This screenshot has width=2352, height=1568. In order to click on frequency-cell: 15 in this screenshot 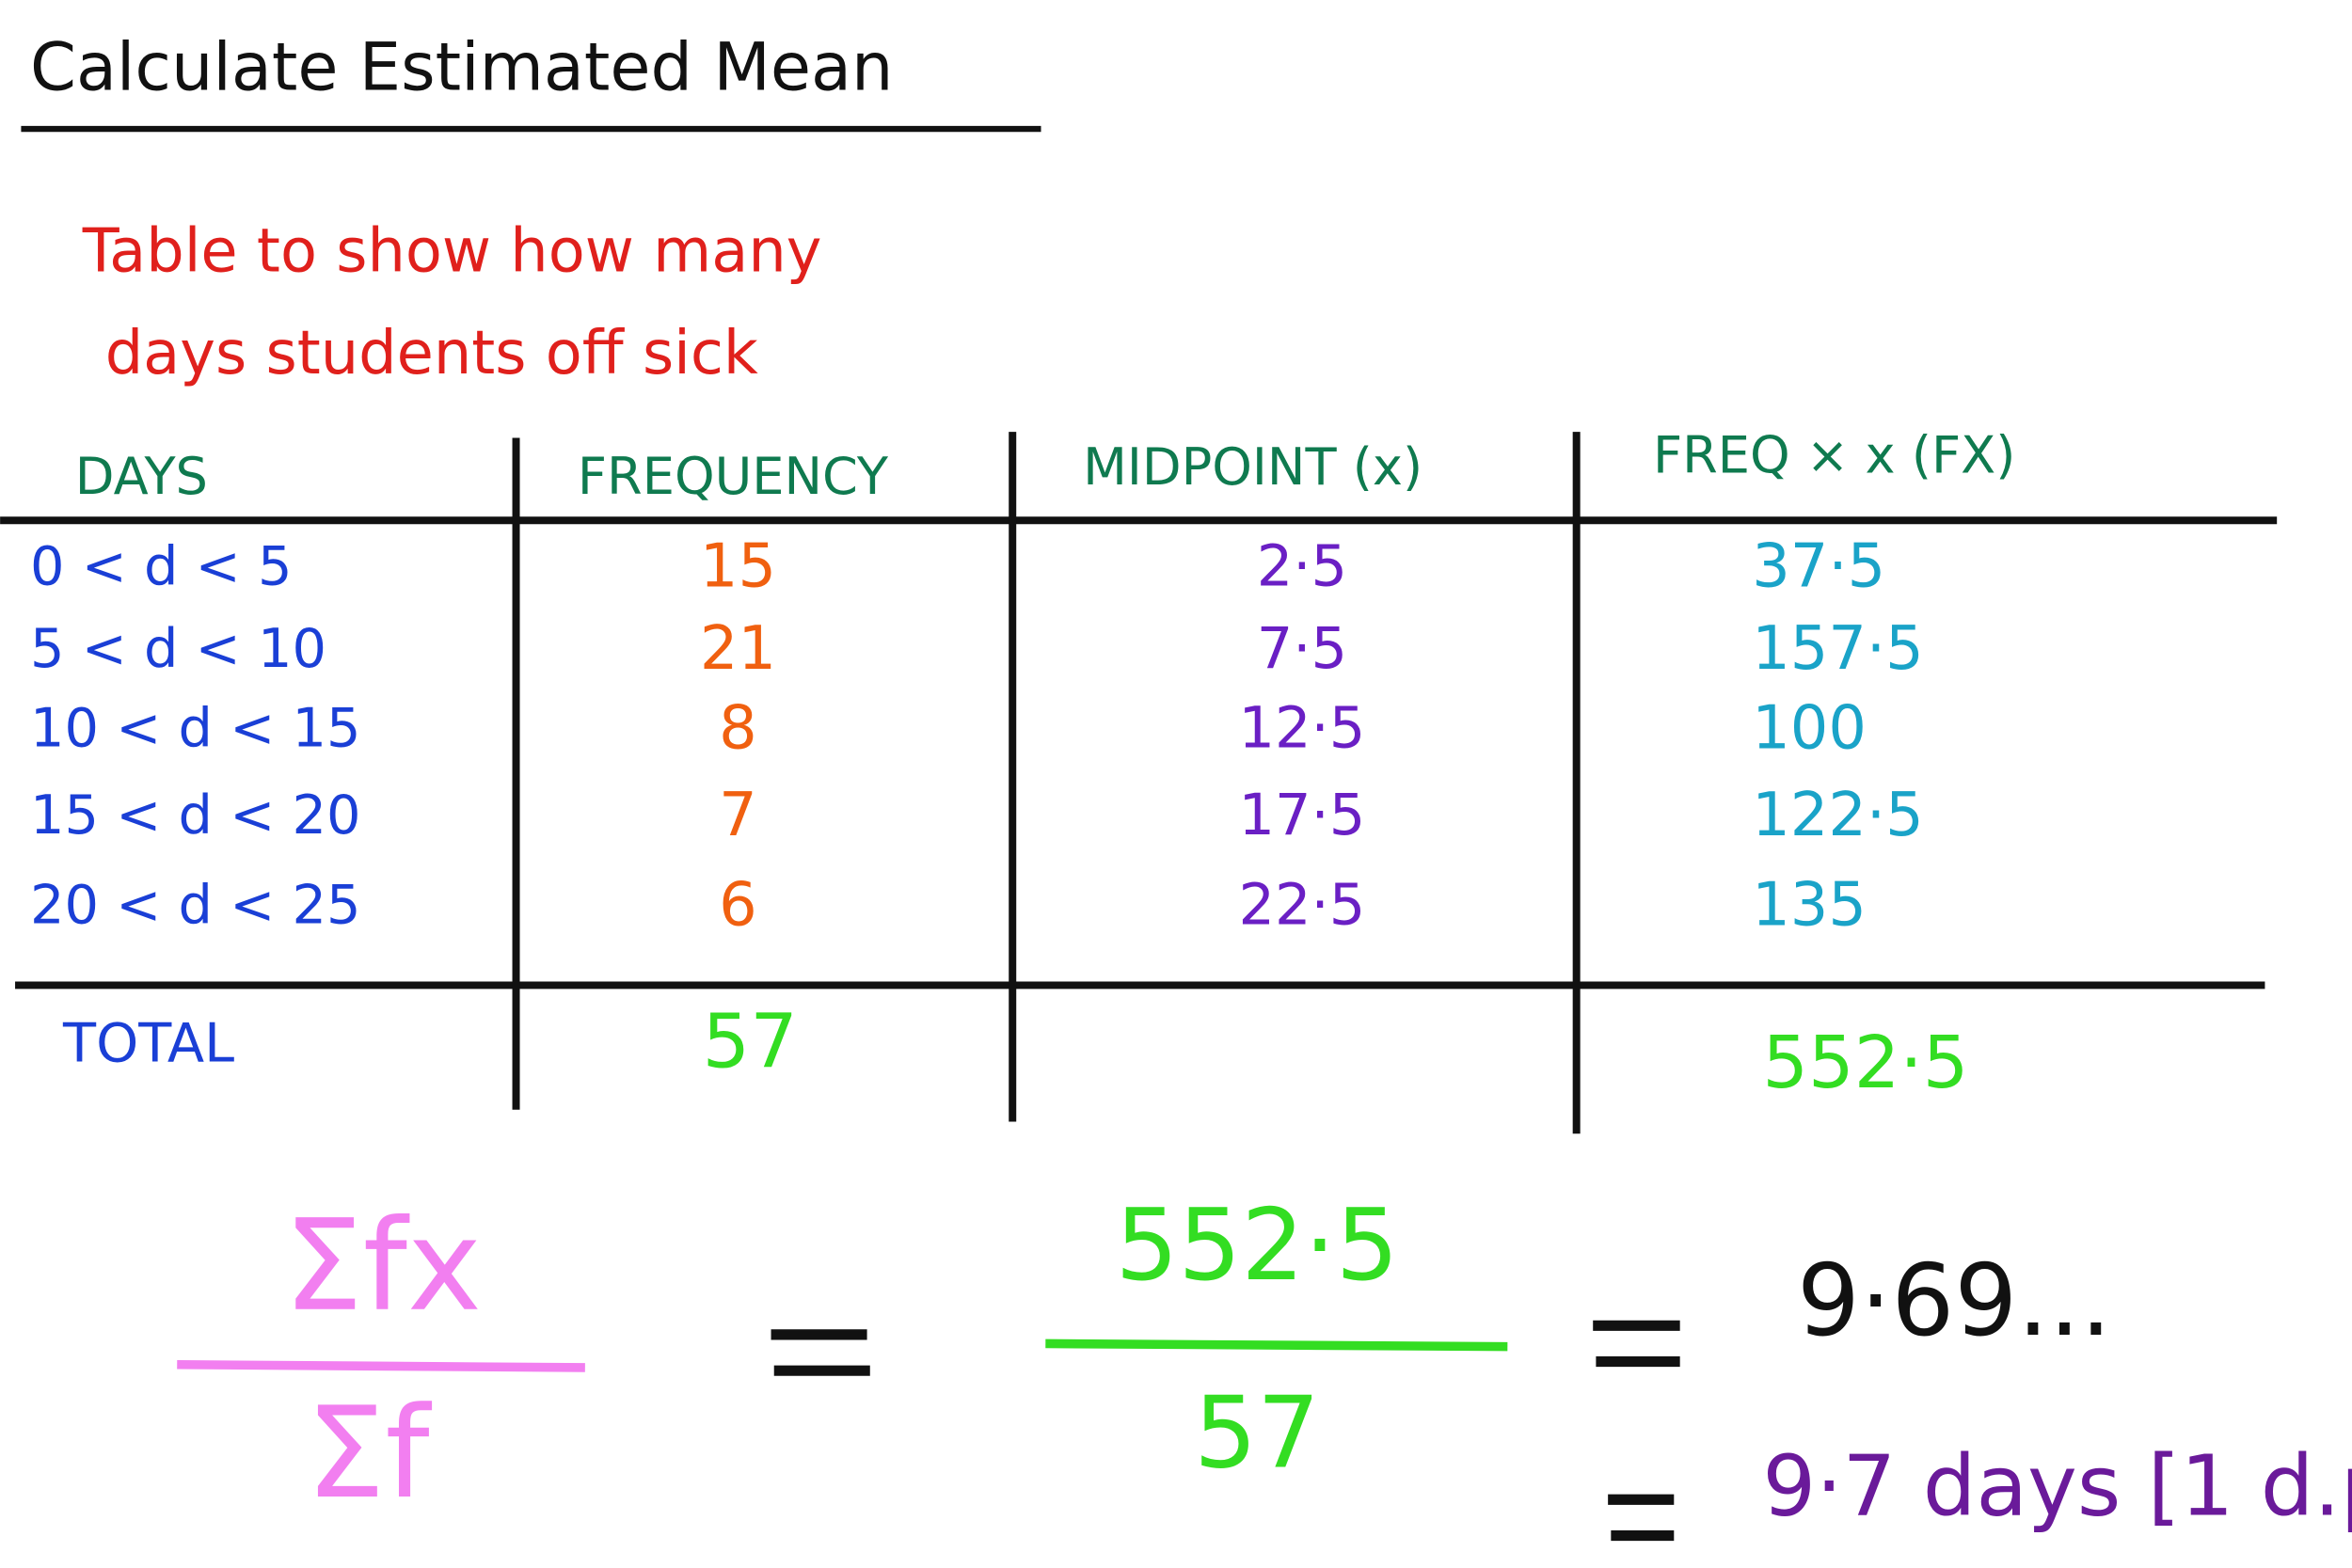, I will do `click(738, 566)`.